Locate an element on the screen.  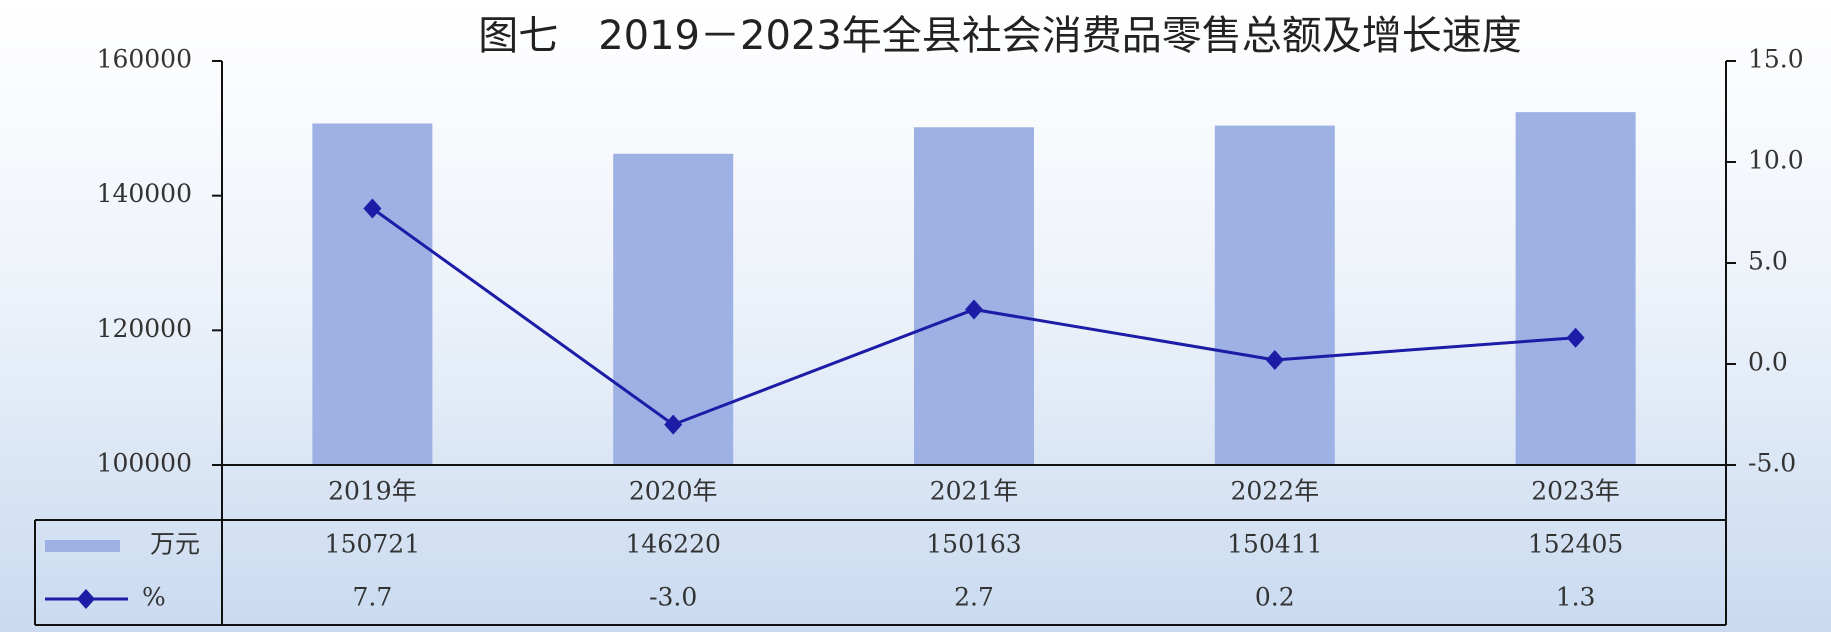
table-cell: 2.7 is located at coordinates (974, 597).